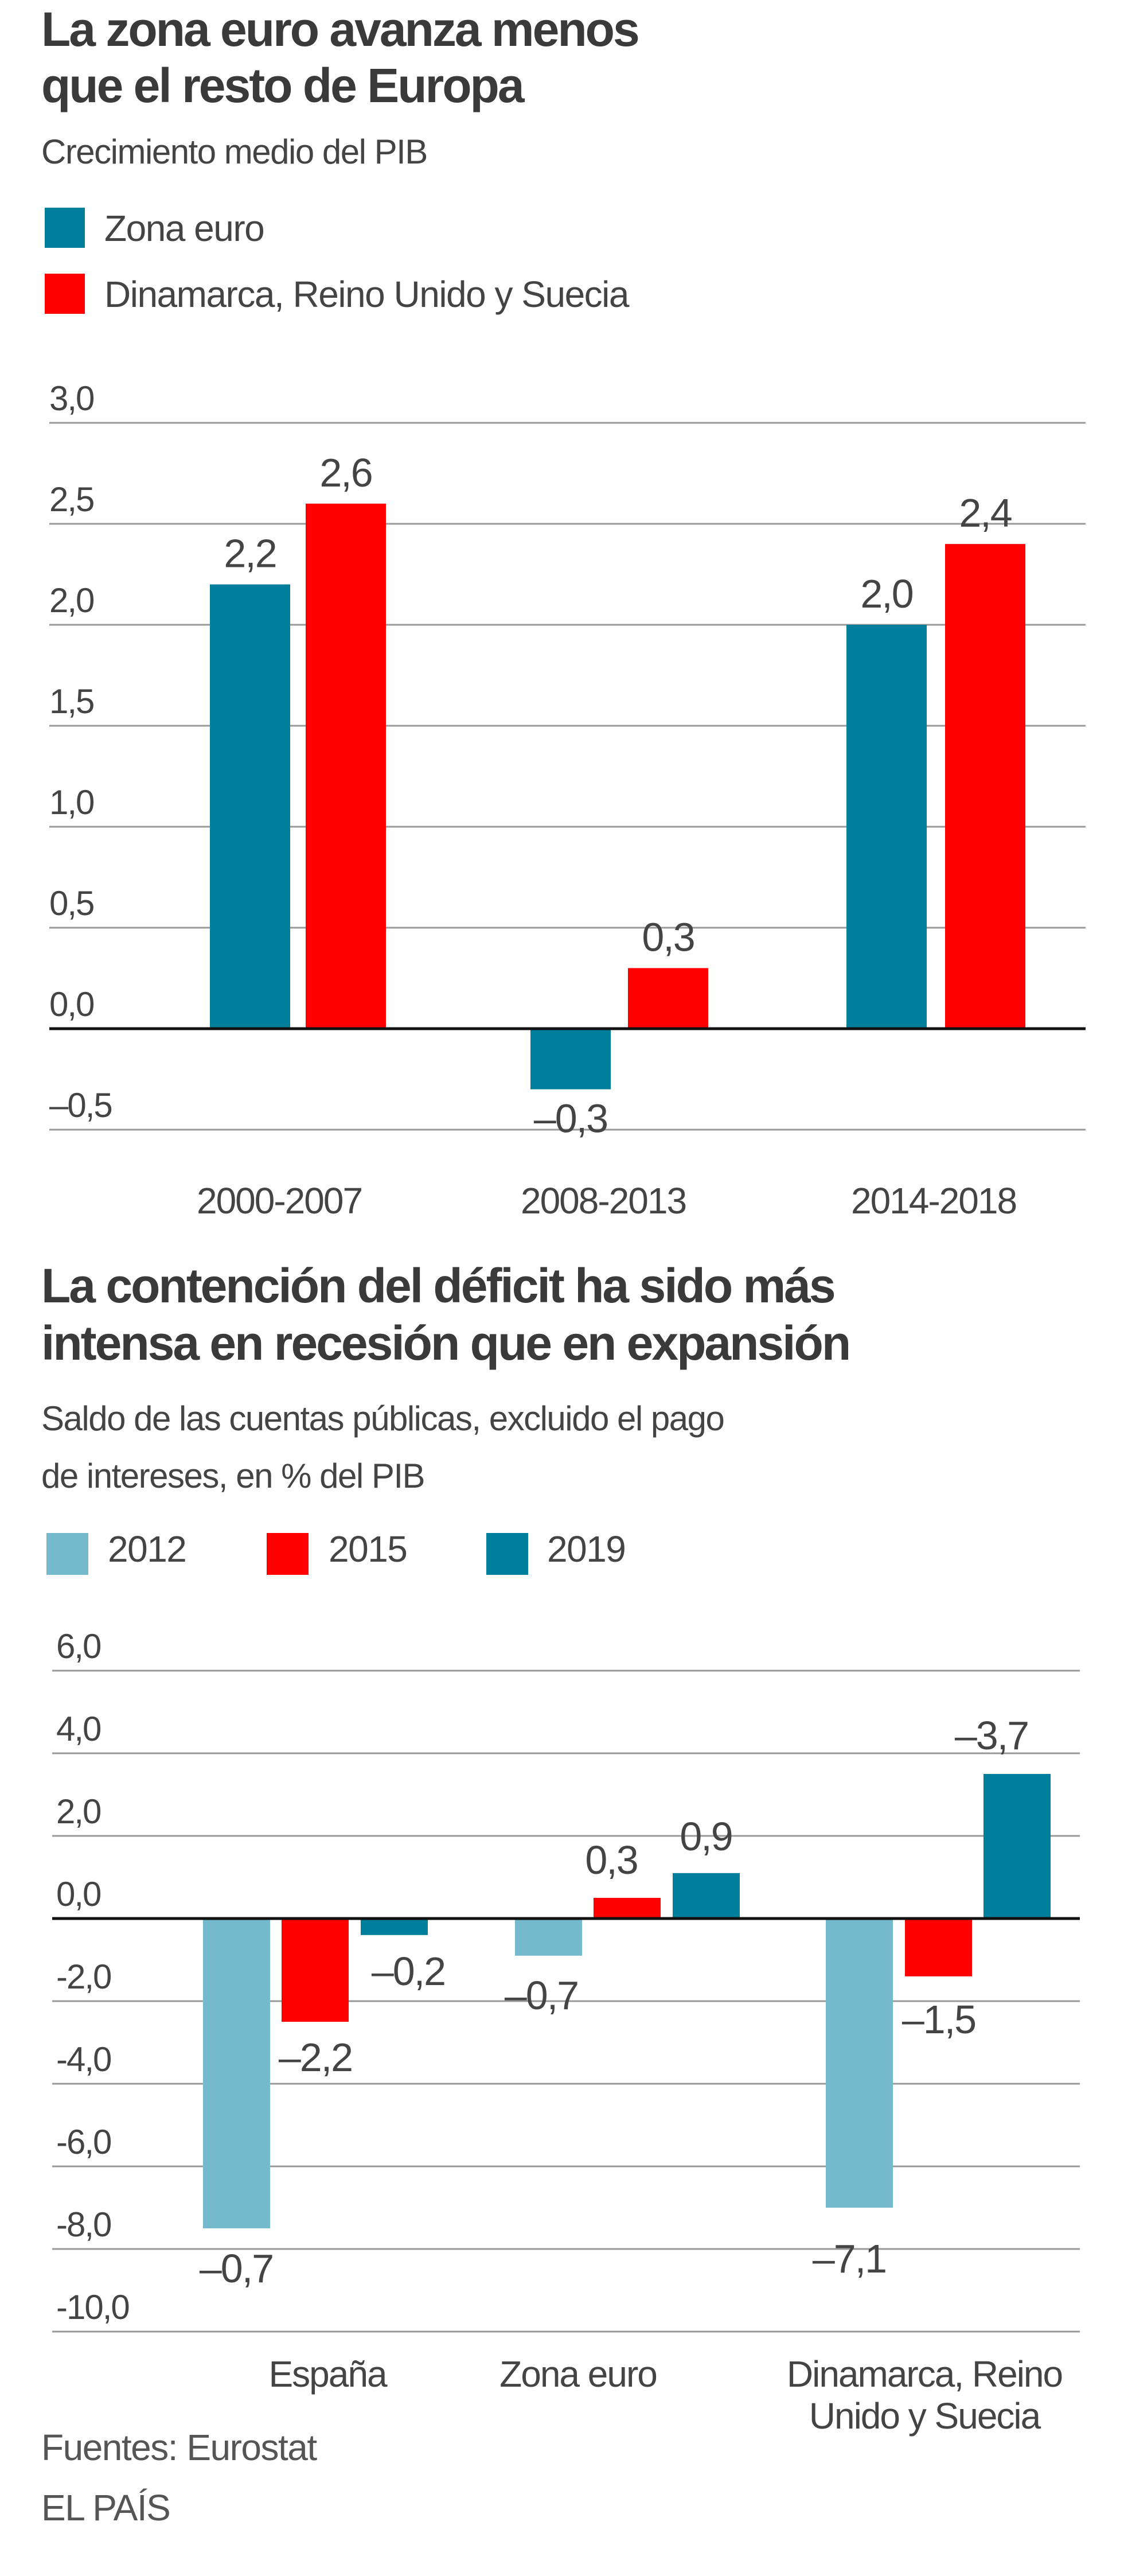  What do you see at coordinates (886, 593) in the screenshot?
I see `data-label: 2,0` at bounding box center [886, 593].